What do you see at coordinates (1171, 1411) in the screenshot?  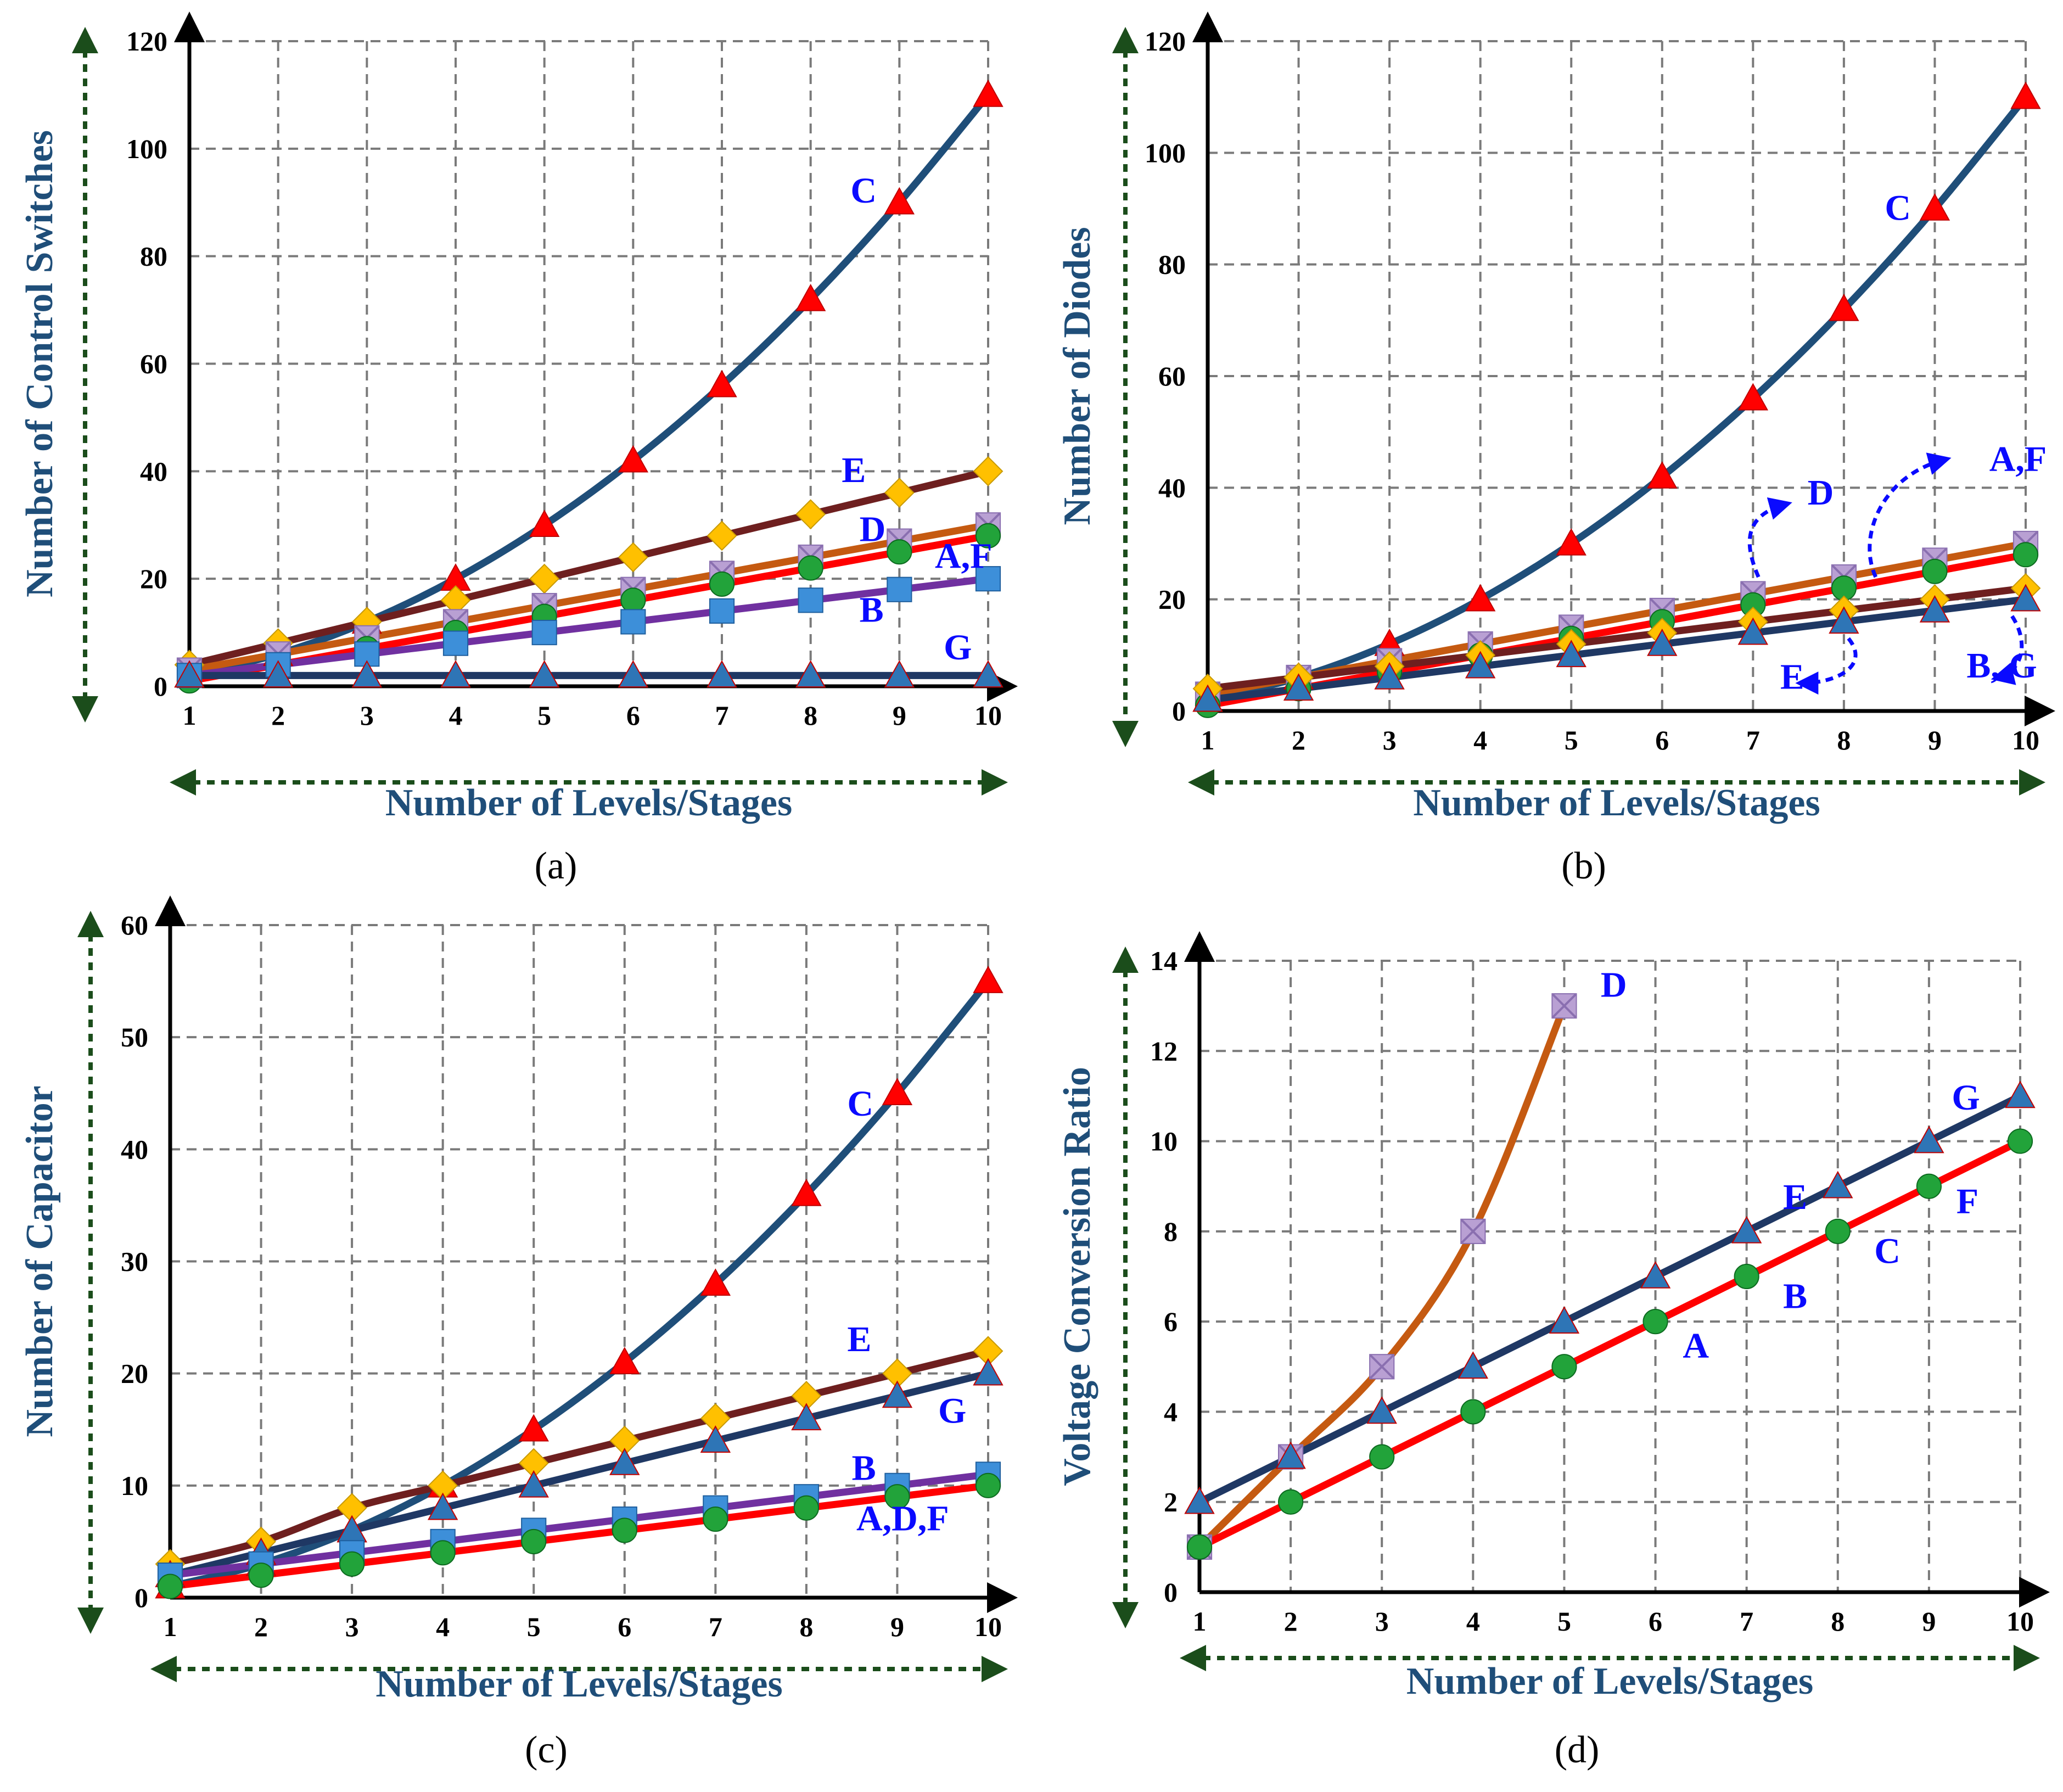 I see `y-tick-label: 4` at bounding box center [1171, 1411].